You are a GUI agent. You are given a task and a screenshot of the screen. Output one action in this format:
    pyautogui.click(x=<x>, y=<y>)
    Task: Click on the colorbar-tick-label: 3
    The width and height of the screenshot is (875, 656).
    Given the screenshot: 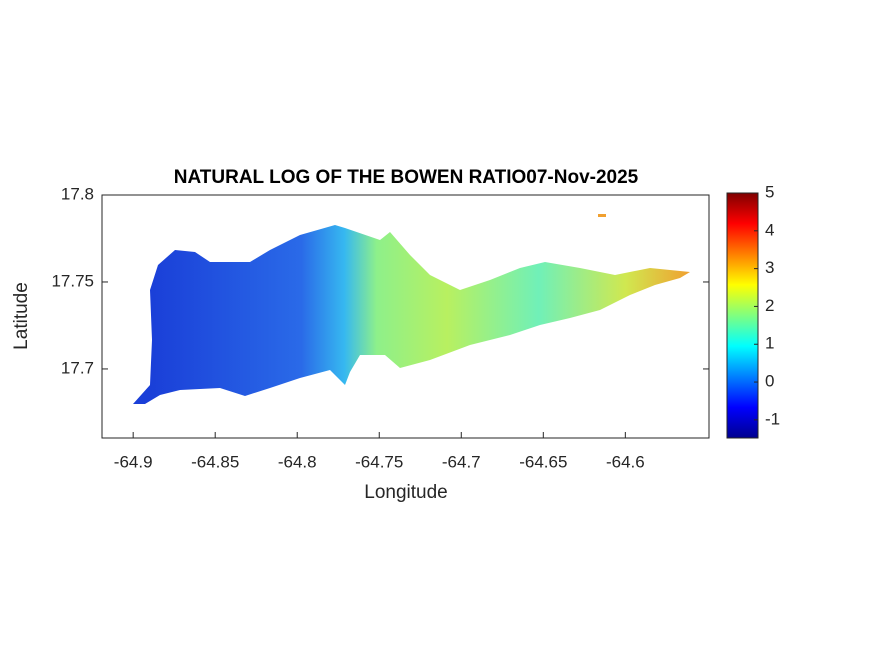 What is the action you would take?
    pyautogui.click(x=769, y=267)
    